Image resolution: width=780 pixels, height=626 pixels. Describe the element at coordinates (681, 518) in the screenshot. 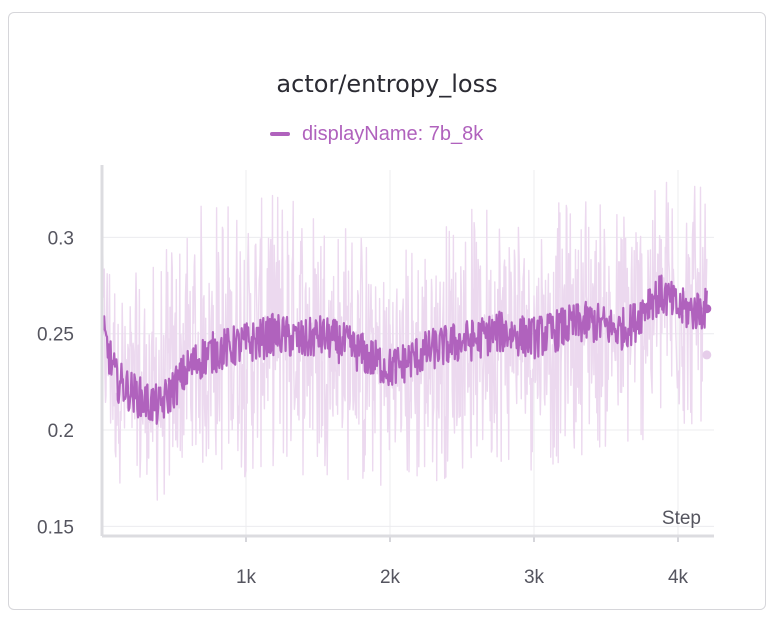

I see `x-axis-title: Step` at that location.